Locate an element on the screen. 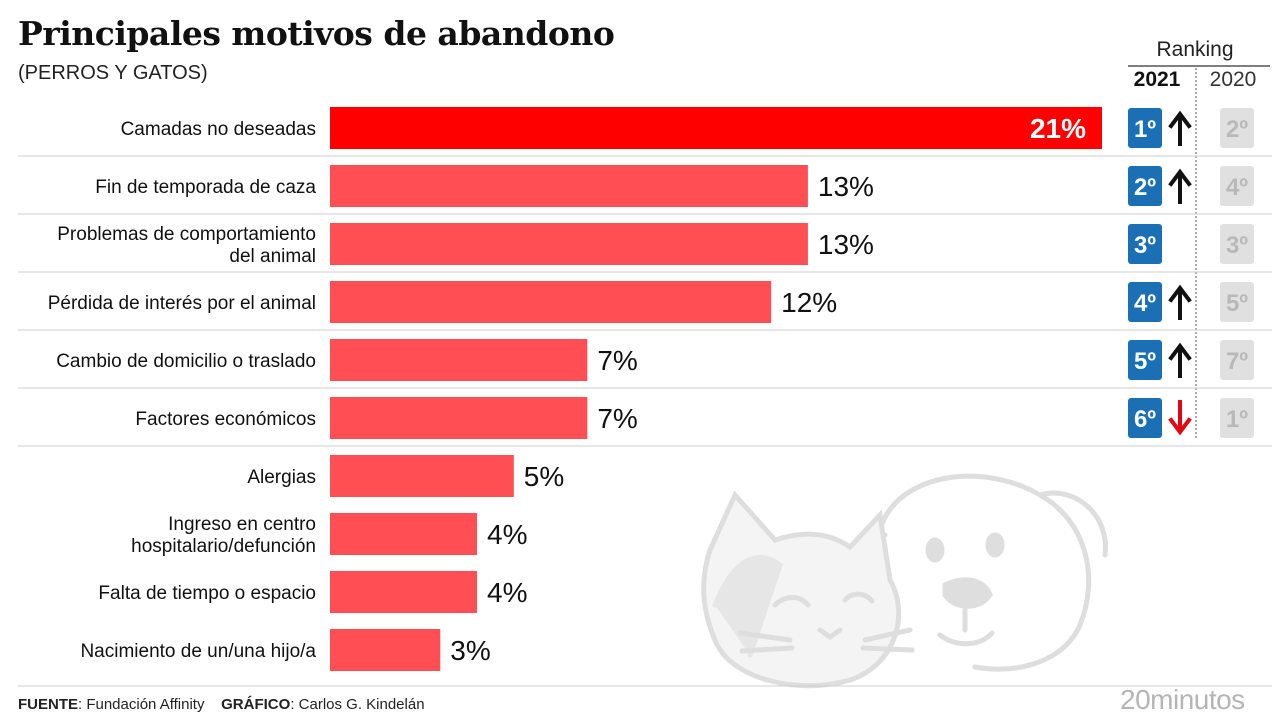 This screenshot has height=720, width=1280. category-label-1: Camadas no deseadas is located at coordinates (218, 129).